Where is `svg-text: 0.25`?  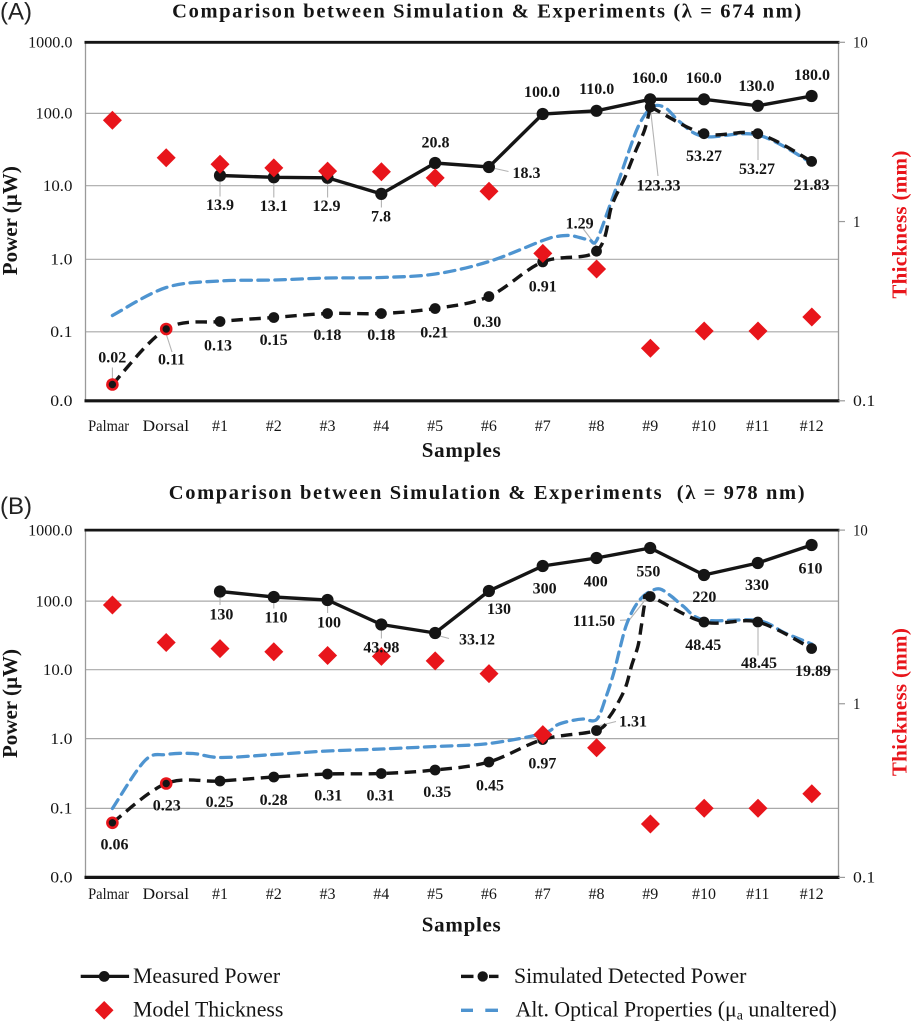 svg-text: 0.25 is located at coordinates (220, 802).